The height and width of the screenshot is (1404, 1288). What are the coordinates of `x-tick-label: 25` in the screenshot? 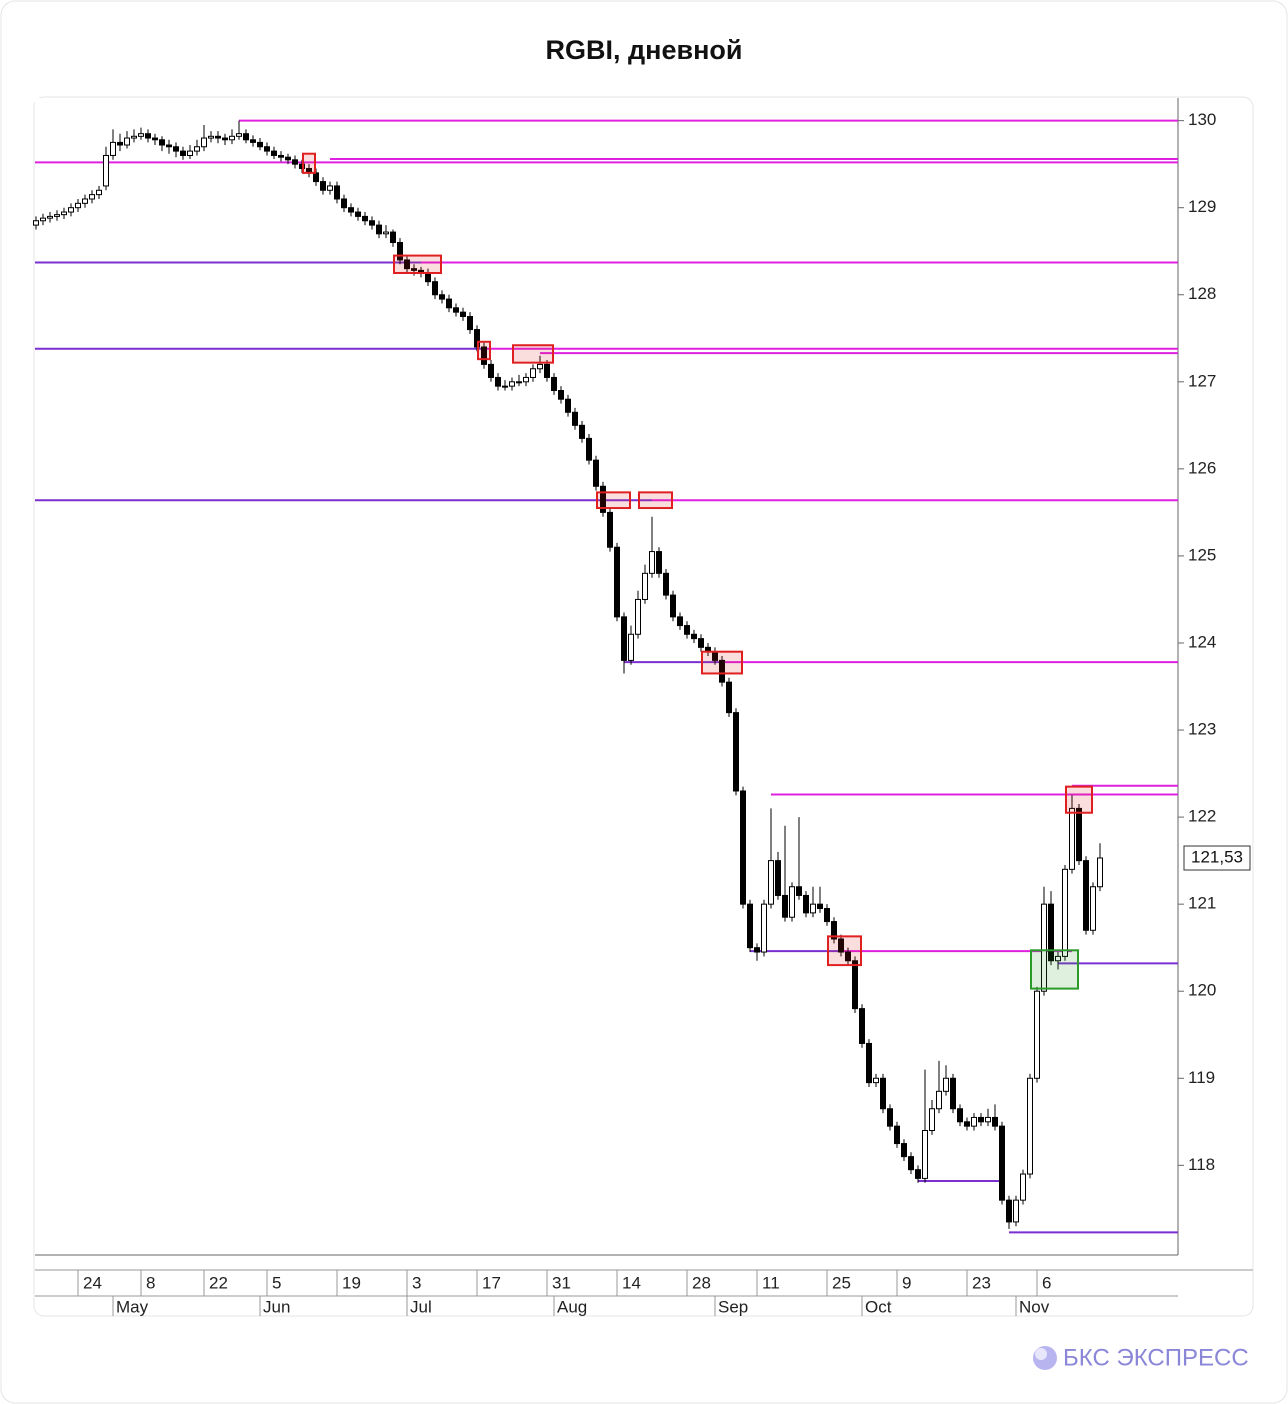 It's located at (841, 1282).